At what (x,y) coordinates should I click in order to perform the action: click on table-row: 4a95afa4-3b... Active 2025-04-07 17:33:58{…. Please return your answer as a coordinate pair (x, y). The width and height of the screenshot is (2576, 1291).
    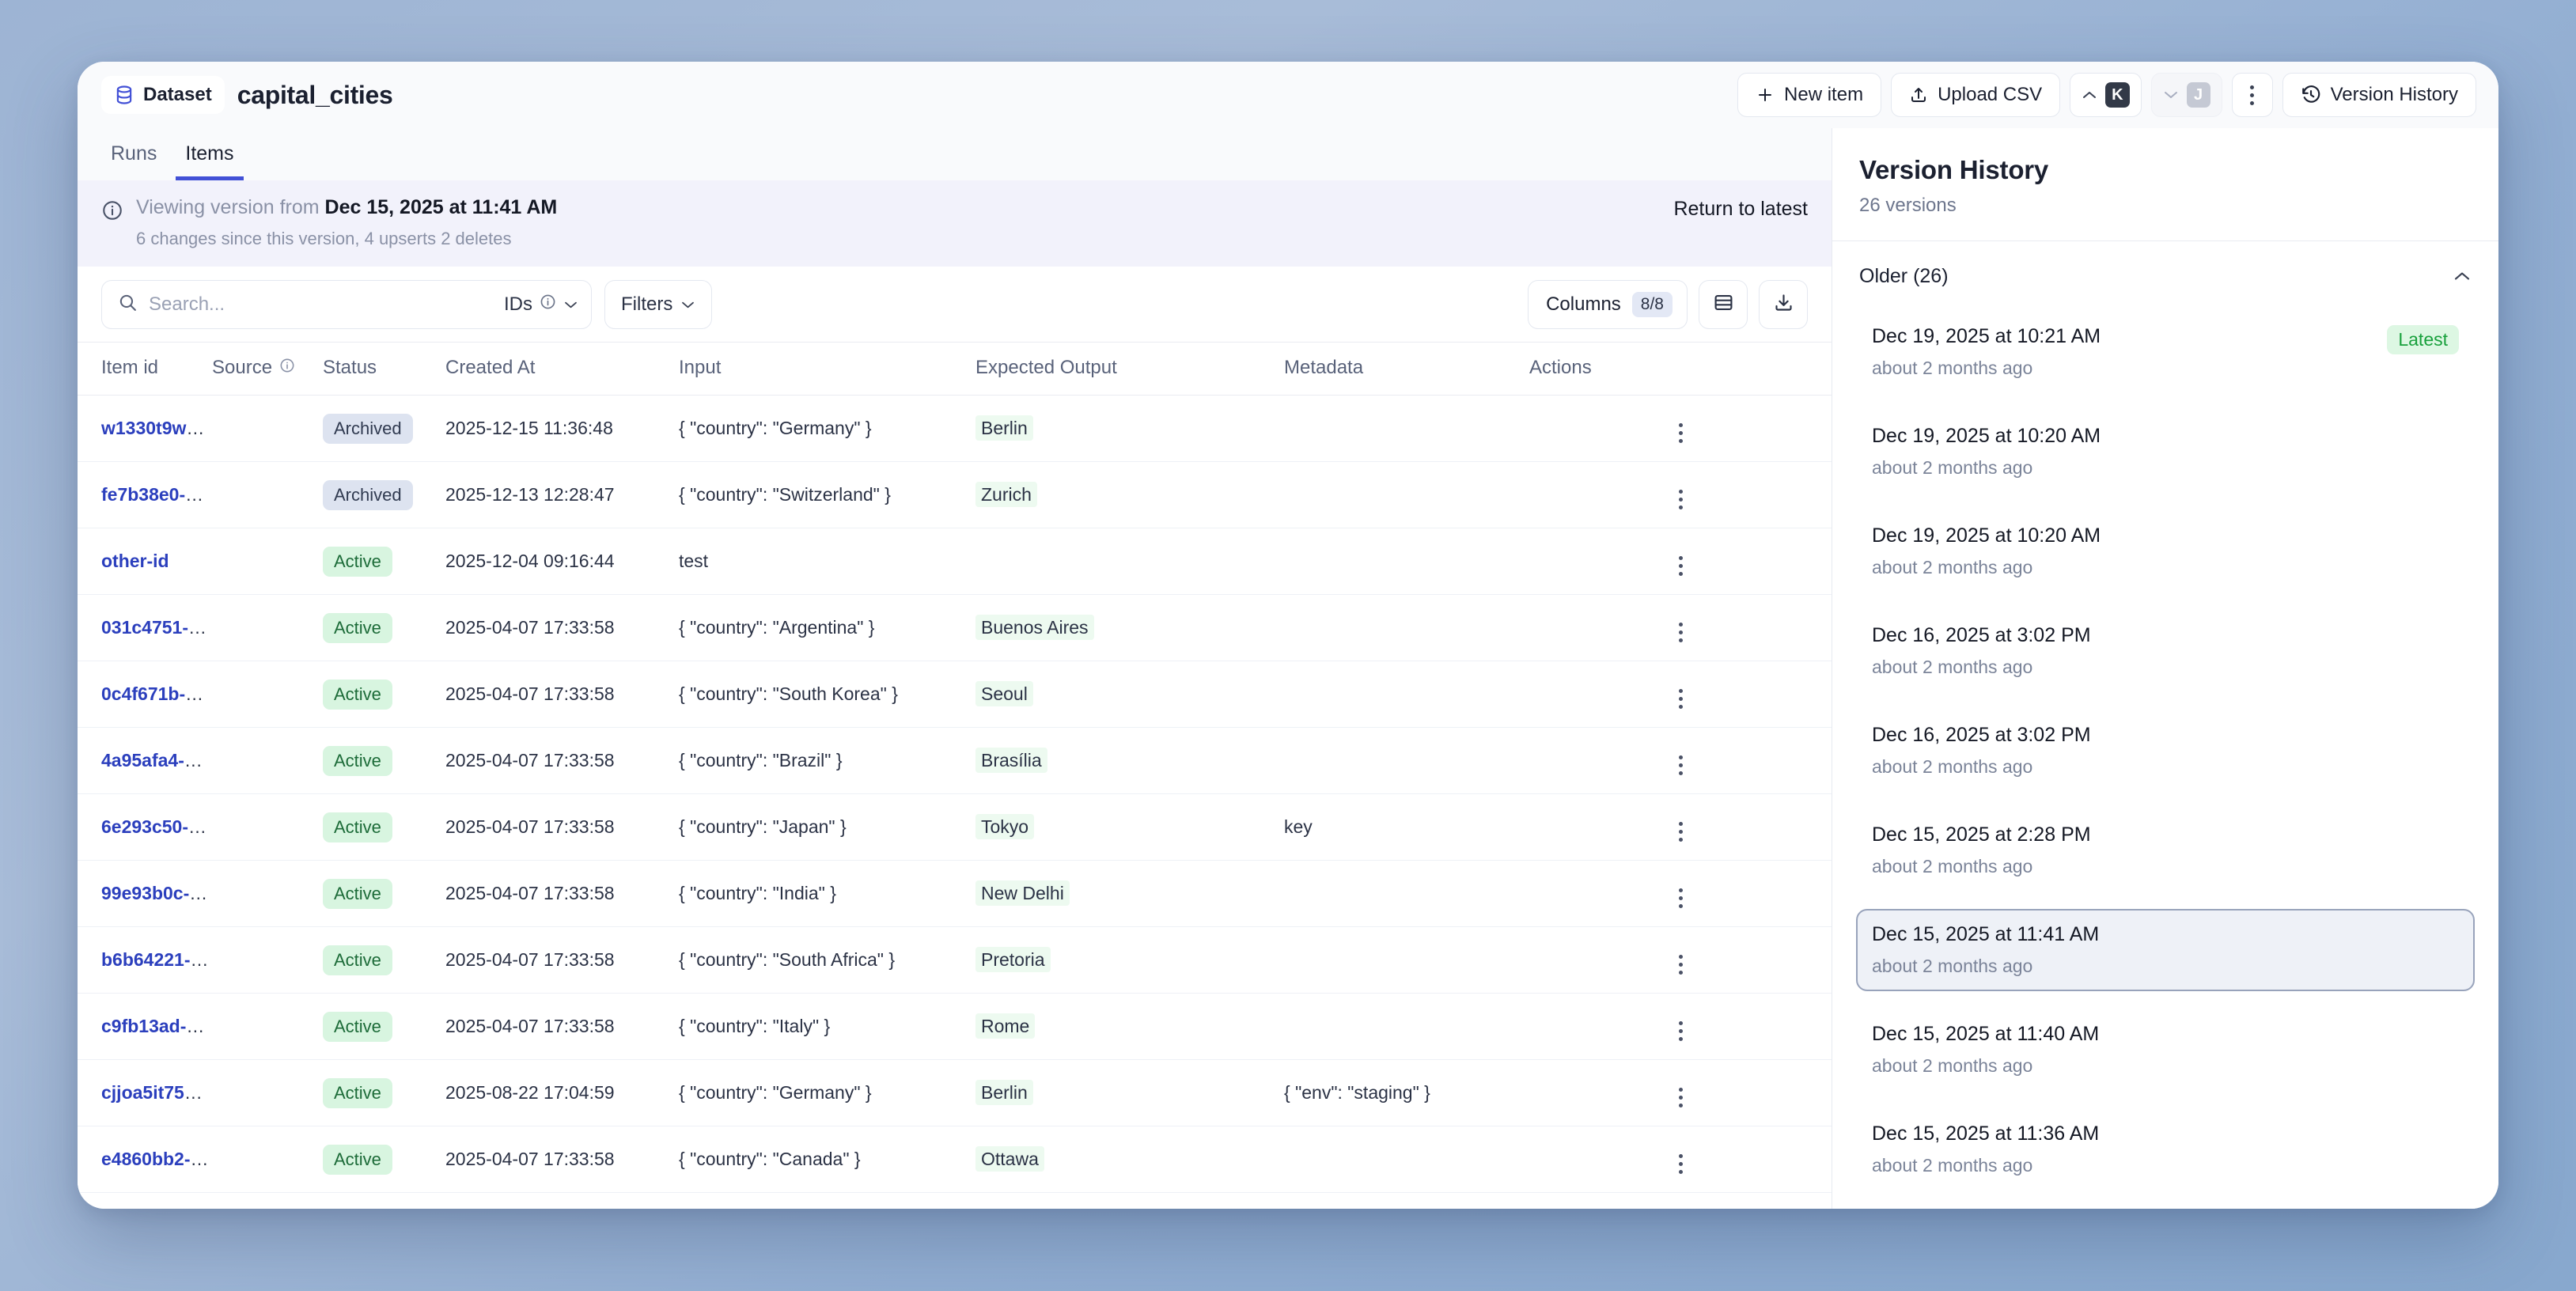
    Looking at the image, I should click on (955, 760).